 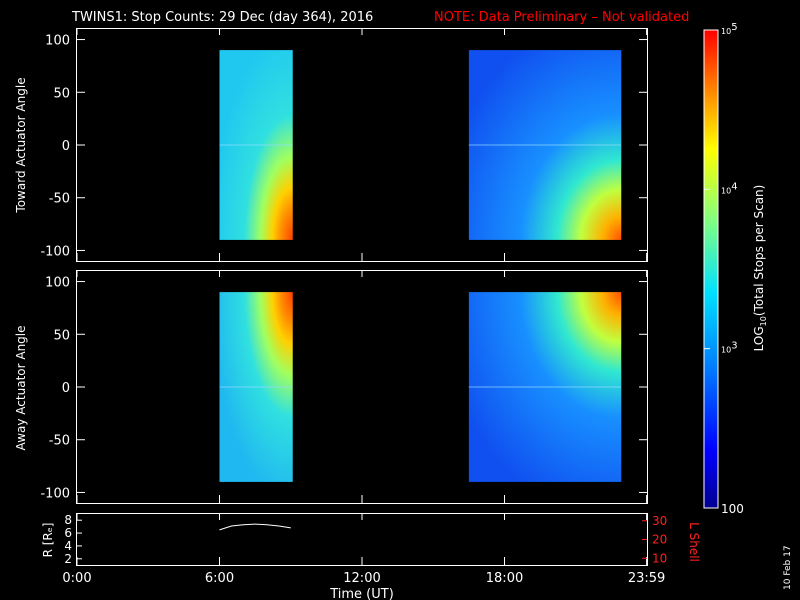 What do you see at coordinates (694, 542) in the screenshot?
I see `orbit-right-label: L Shell` at bounding box center [694, 542].